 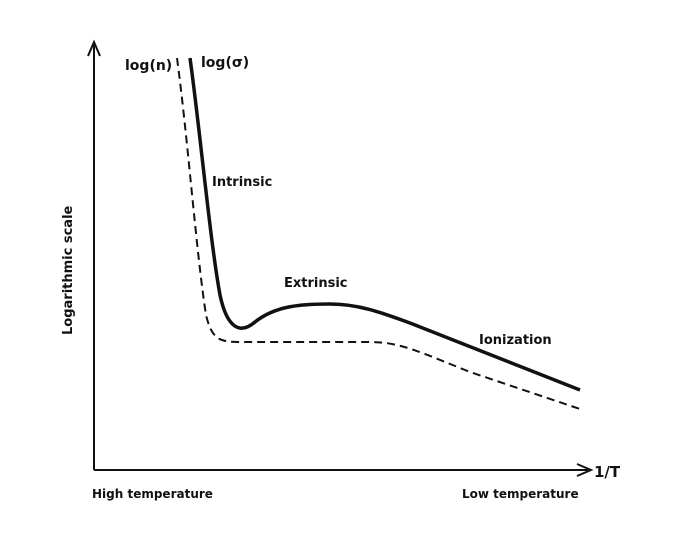 What do you see at coordinates (585, 470) in the screenshot?
I see `x-axis-arrowhead` at bounding box center [585, 470].